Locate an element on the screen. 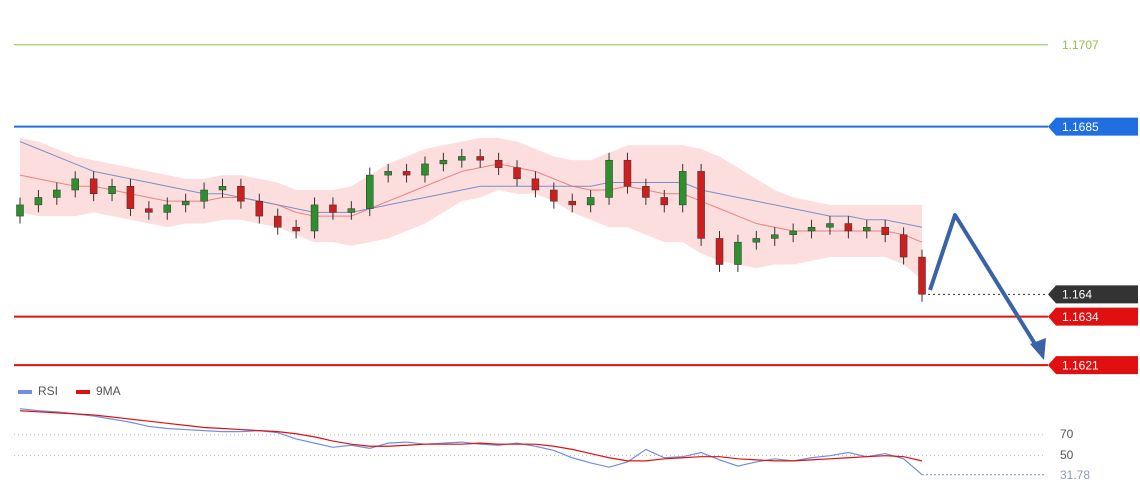  level-label: 1.1621 is located at coordinates (1080, 365).